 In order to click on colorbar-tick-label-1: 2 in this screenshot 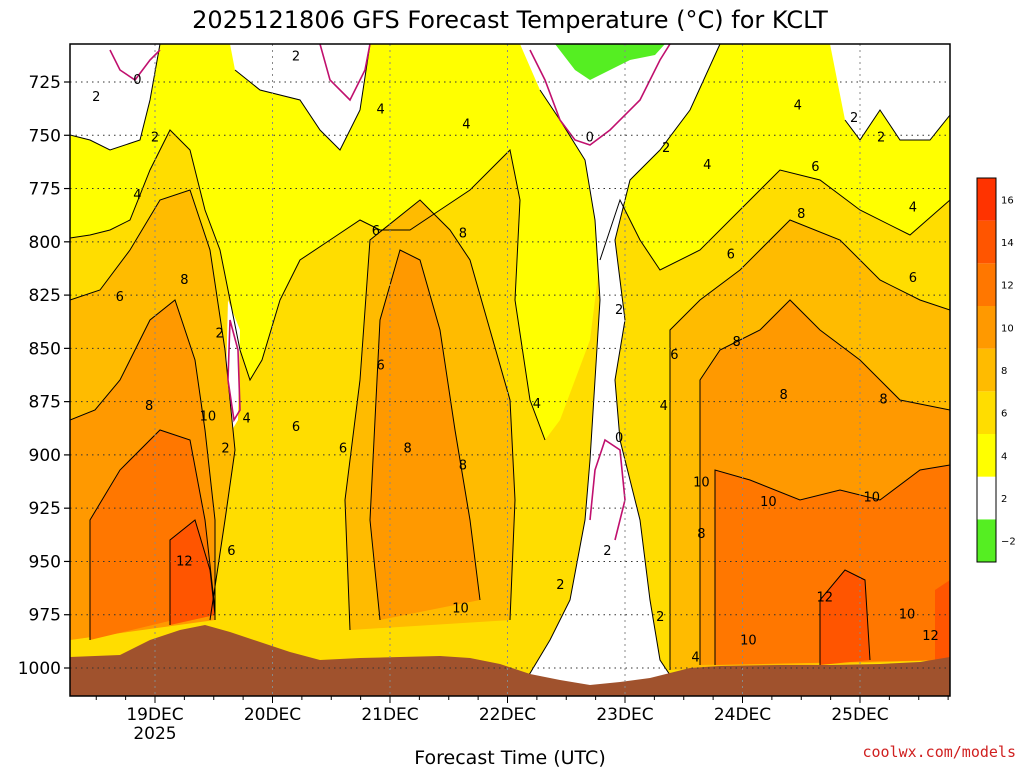, I will do `click(1004, 499)`.